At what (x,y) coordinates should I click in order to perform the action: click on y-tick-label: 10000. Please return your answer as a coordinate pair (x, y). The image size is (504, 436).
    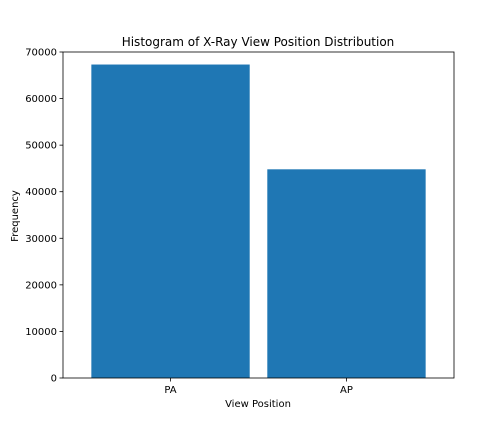
    Looking at the image, I should click on (41, 332).